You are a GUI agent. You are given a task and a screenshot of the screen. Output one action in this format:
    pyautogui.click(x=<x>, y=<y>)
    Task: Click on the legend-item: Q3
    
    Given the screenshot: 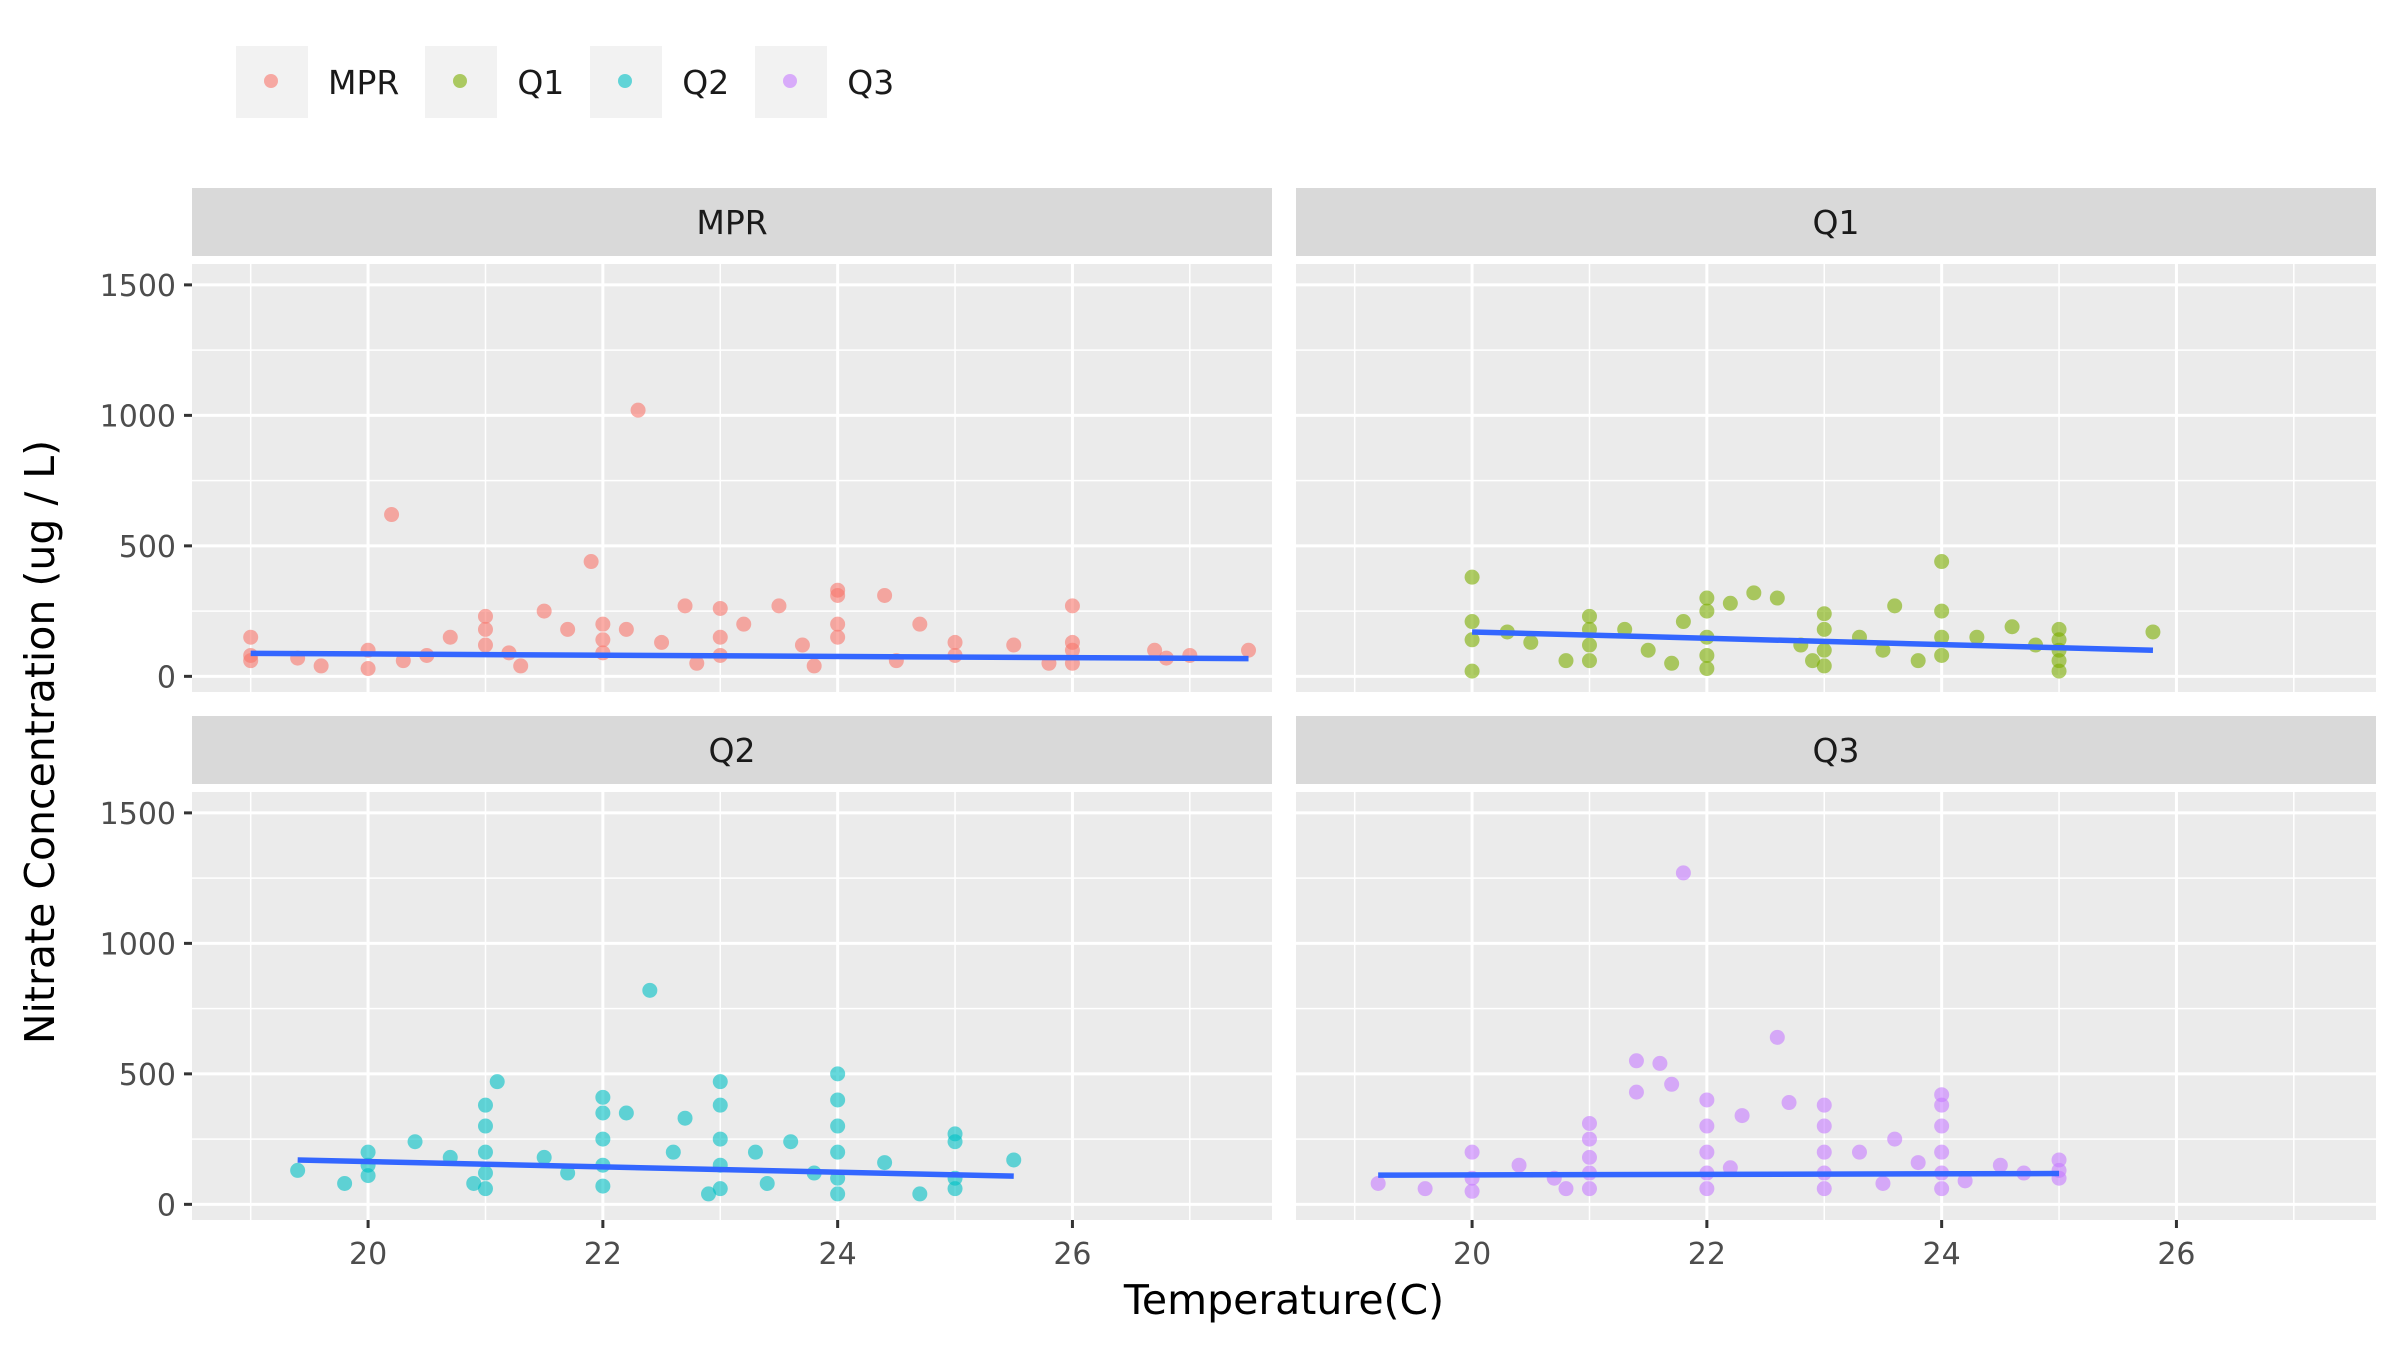 What is the action you would take?
    pyautogui.click(x=824, y=82)
    